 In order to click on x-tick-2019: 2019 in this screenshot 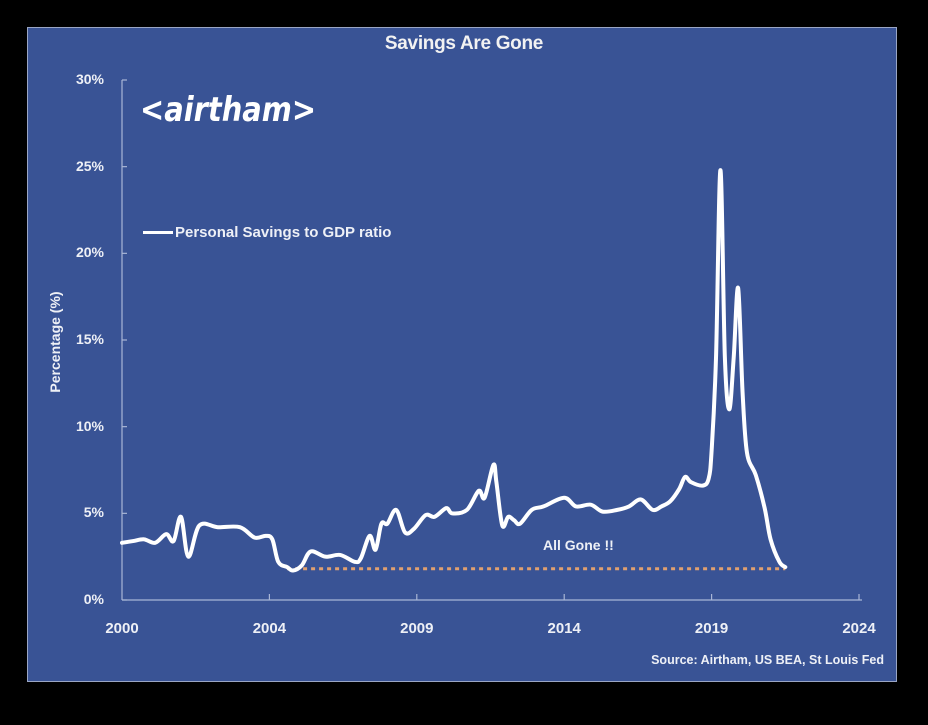, I will do `click(711, 628)`.